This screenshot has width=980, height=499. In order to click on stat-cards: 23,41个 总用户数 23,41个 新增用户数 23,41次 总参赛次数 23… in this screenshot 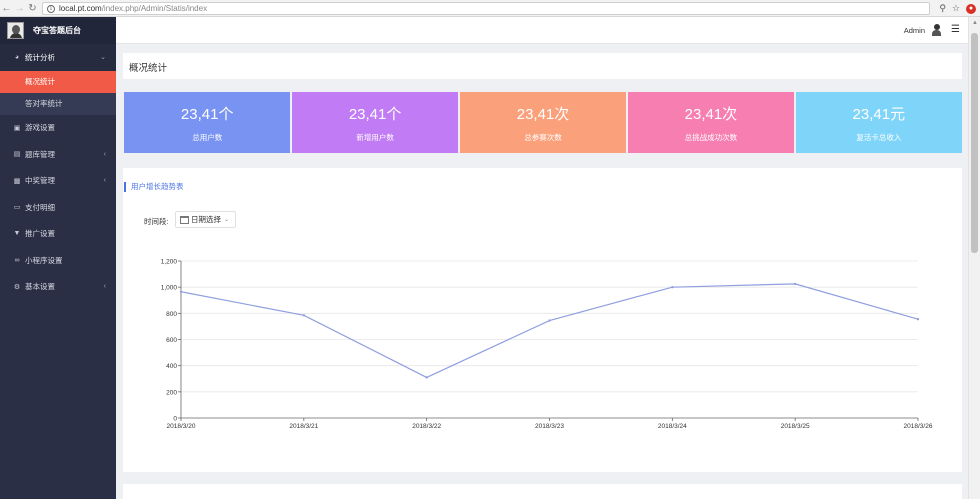, I will do `click(543, 122)`.